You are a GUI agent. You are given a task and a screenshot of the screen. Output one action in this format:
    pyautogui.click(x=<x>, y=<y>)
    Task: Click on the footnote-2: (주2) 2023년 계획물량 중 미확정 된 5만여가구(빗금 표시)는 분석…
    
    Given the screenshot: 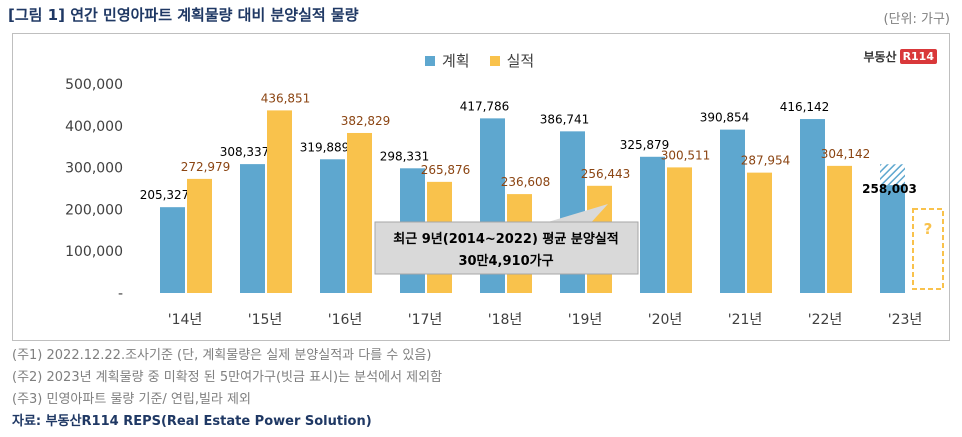 What is the action you would take?
    pyautogui.click(x=227, y=377)
    